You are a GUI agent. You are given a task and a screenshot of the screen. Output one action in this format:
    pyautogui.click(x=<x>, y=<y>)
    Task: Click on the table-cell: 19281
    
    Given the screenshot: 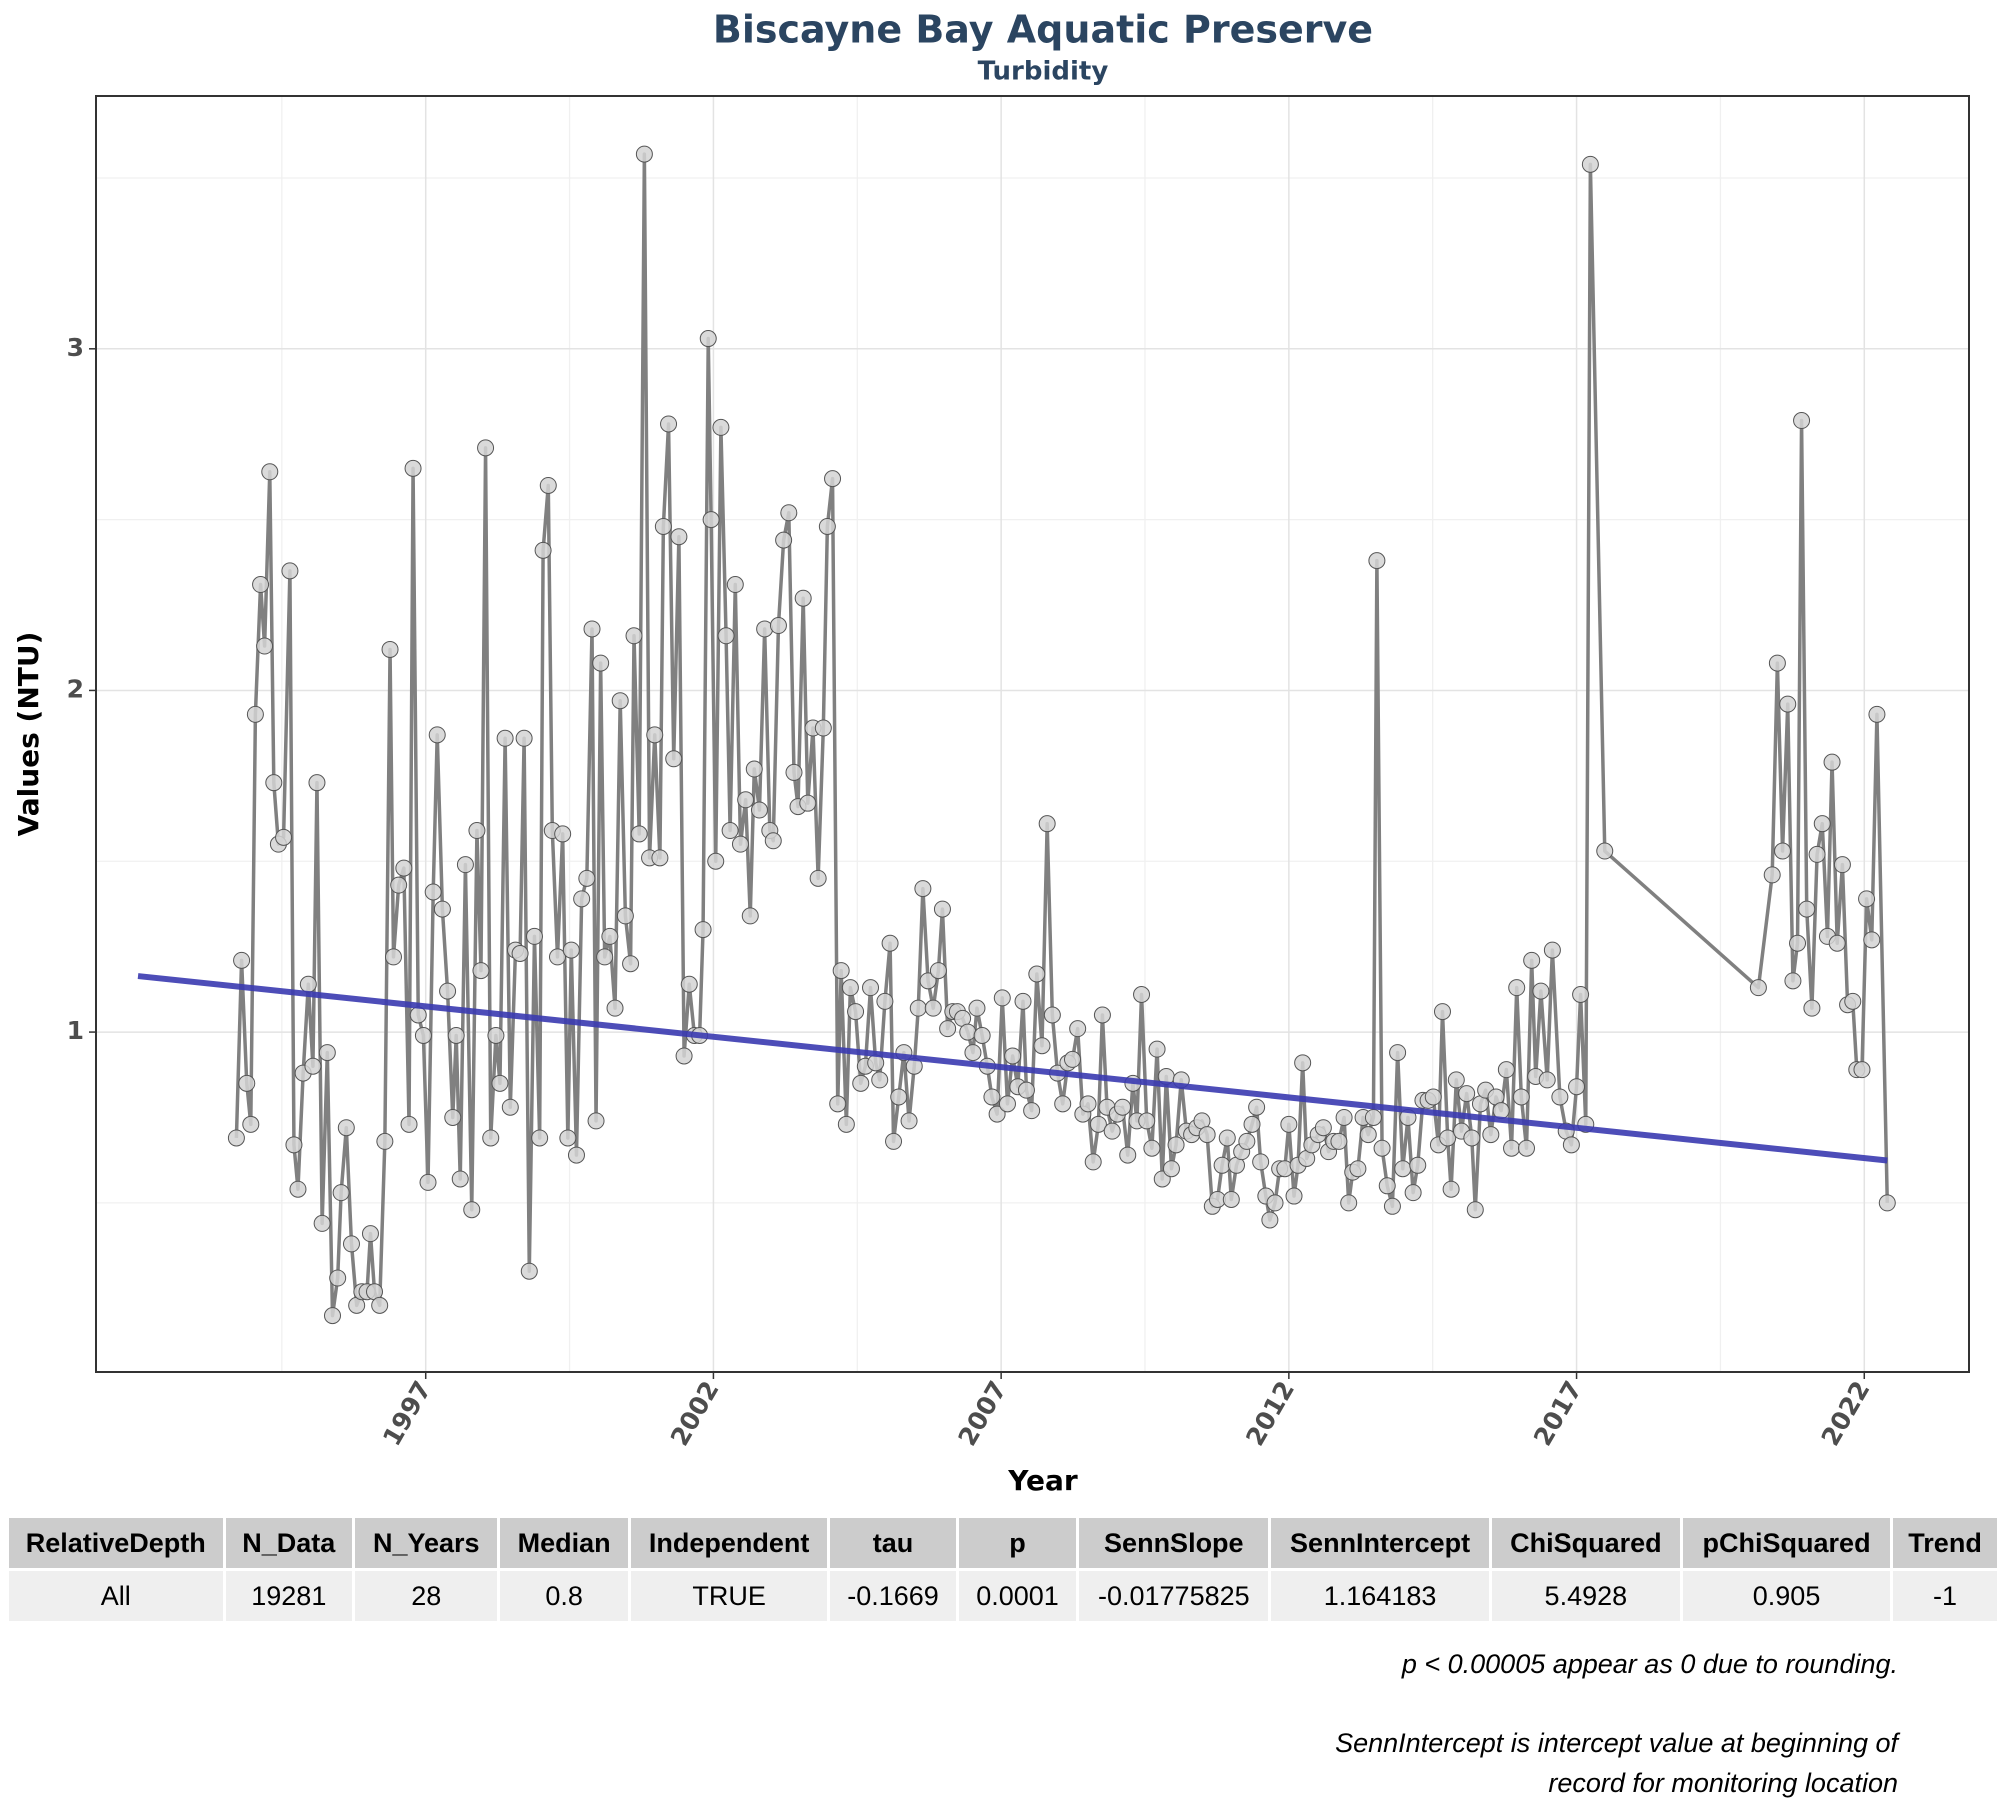 What is the action you would take?
    pyautogui.click(x=290, y=1595)
    